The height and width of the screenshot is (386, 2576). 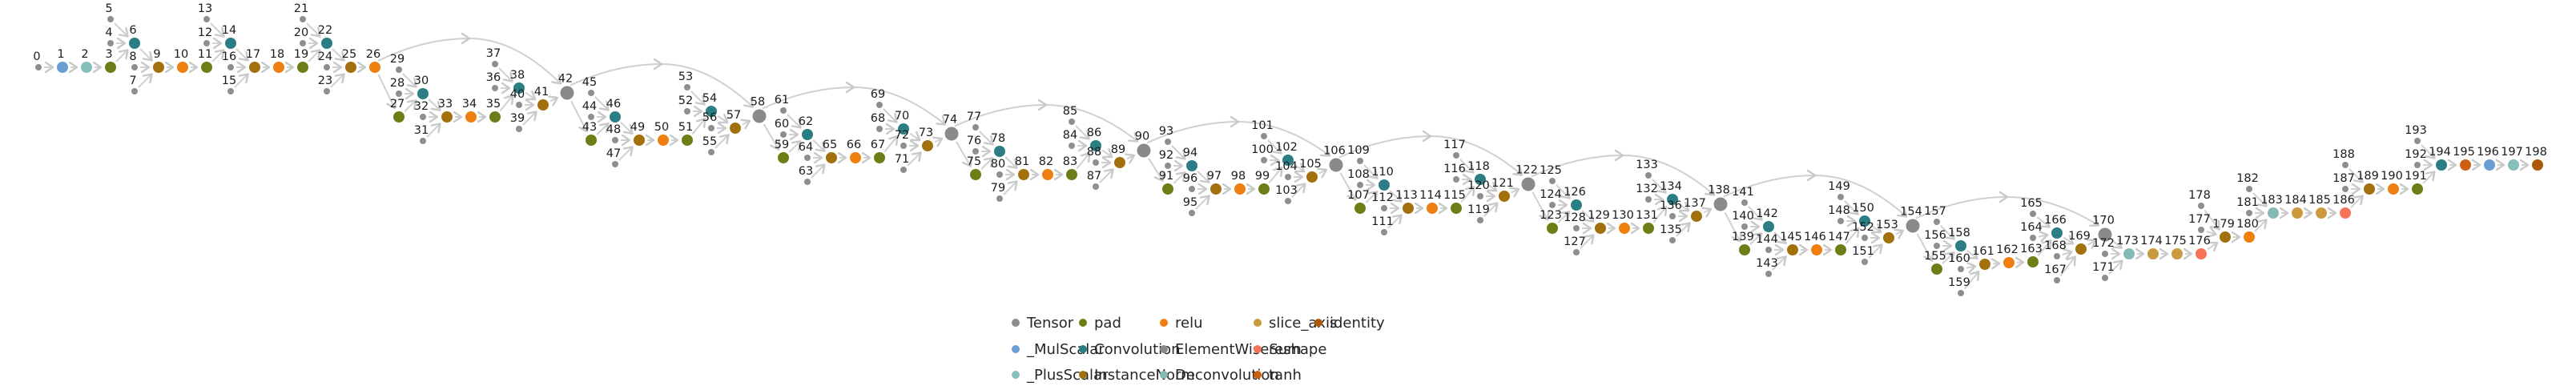 I want to click on node-number-label: 119, so click(x=1479, y=209).